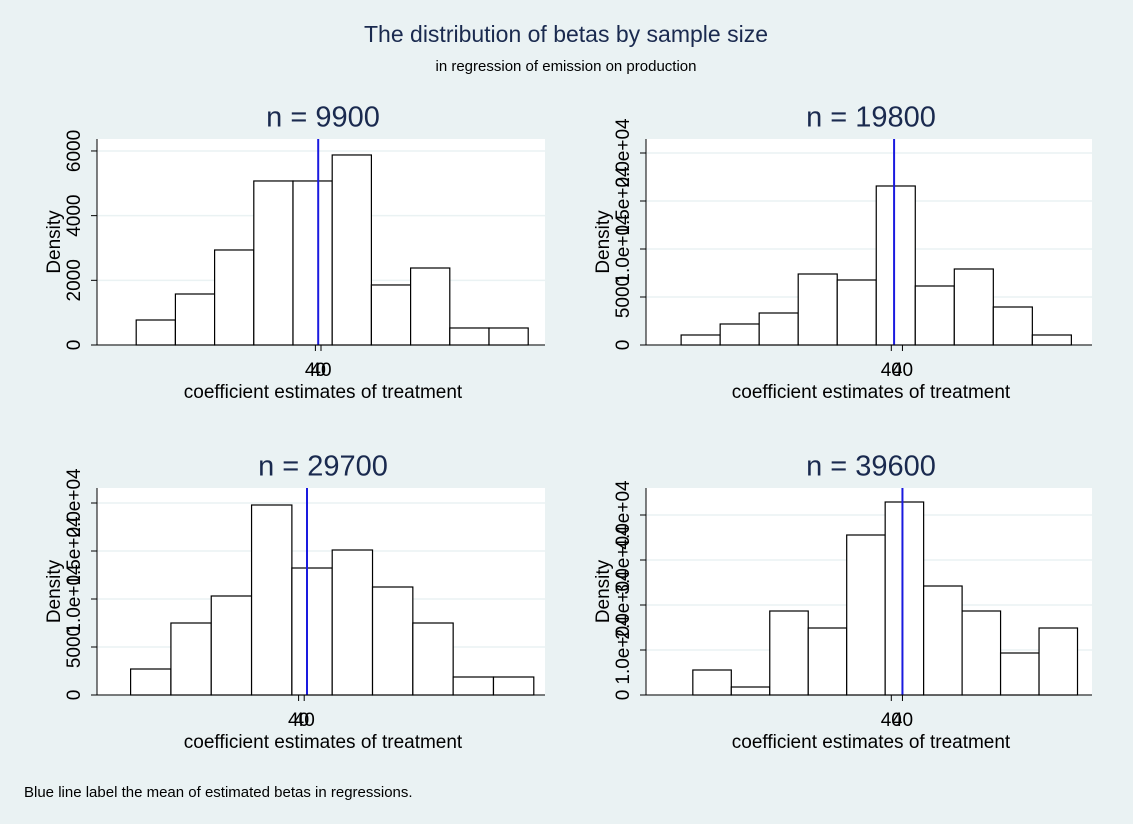 The image size is (1133, 824). Describe the element at coordinates (871, 118) in the screenshot. I see `panel-title: n = 19800` at that location.